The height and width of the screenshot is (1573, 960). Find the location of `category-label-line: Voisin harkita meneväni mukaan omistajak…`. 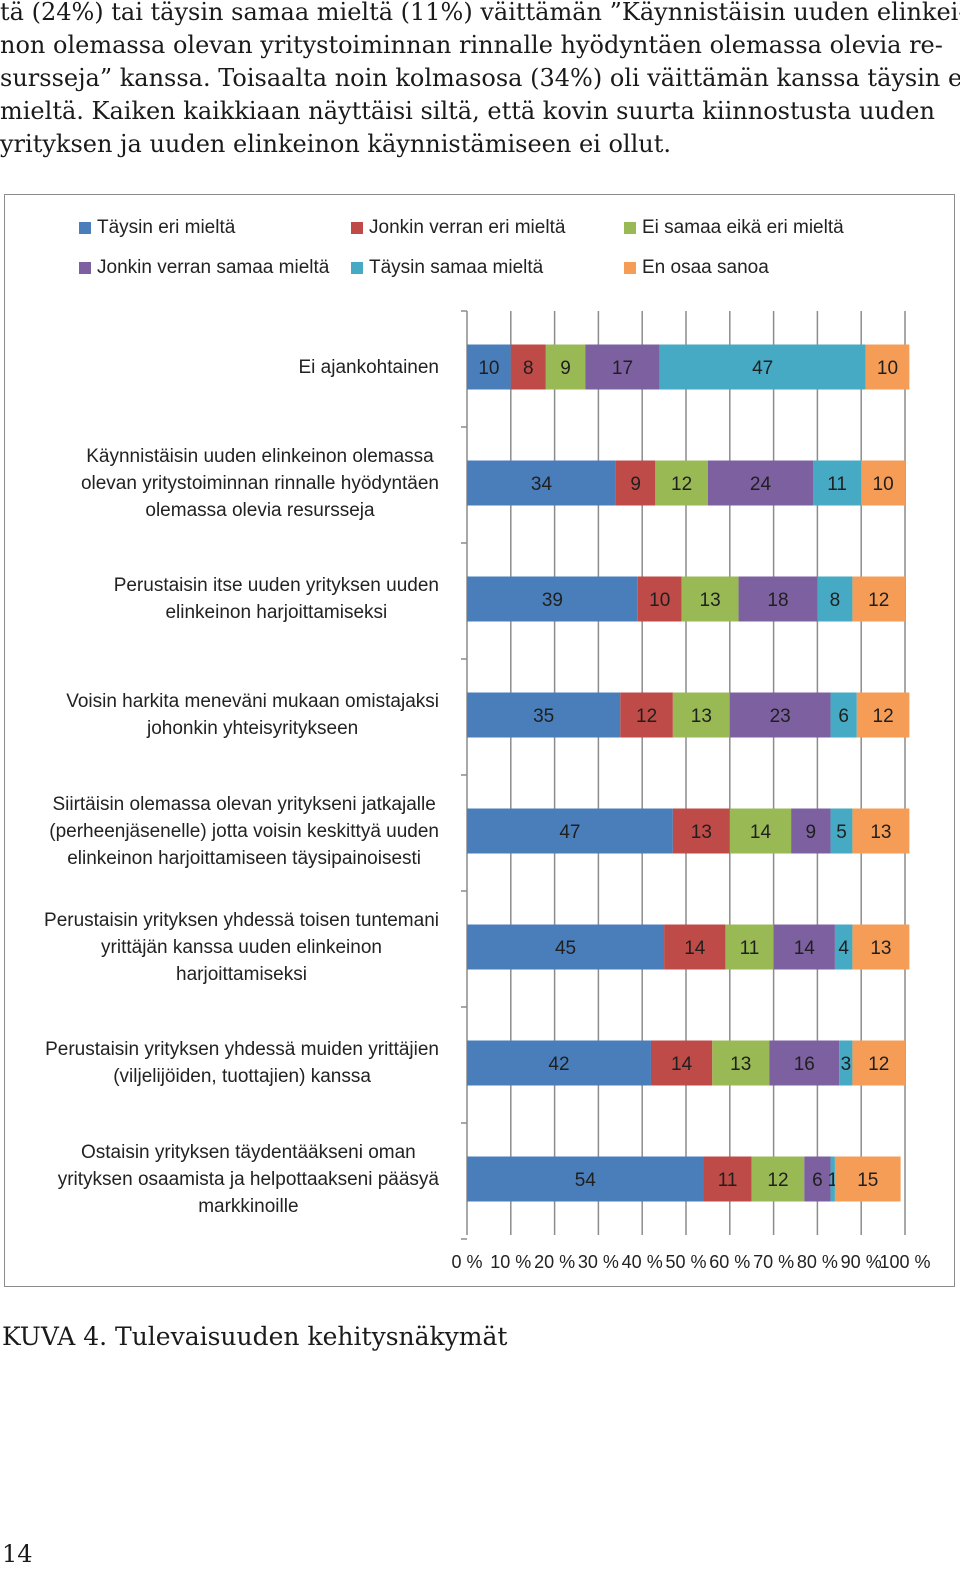

category-label-line: Voisin harkita meneväni mukaan omistajak… is located at coordinates (252, 701).